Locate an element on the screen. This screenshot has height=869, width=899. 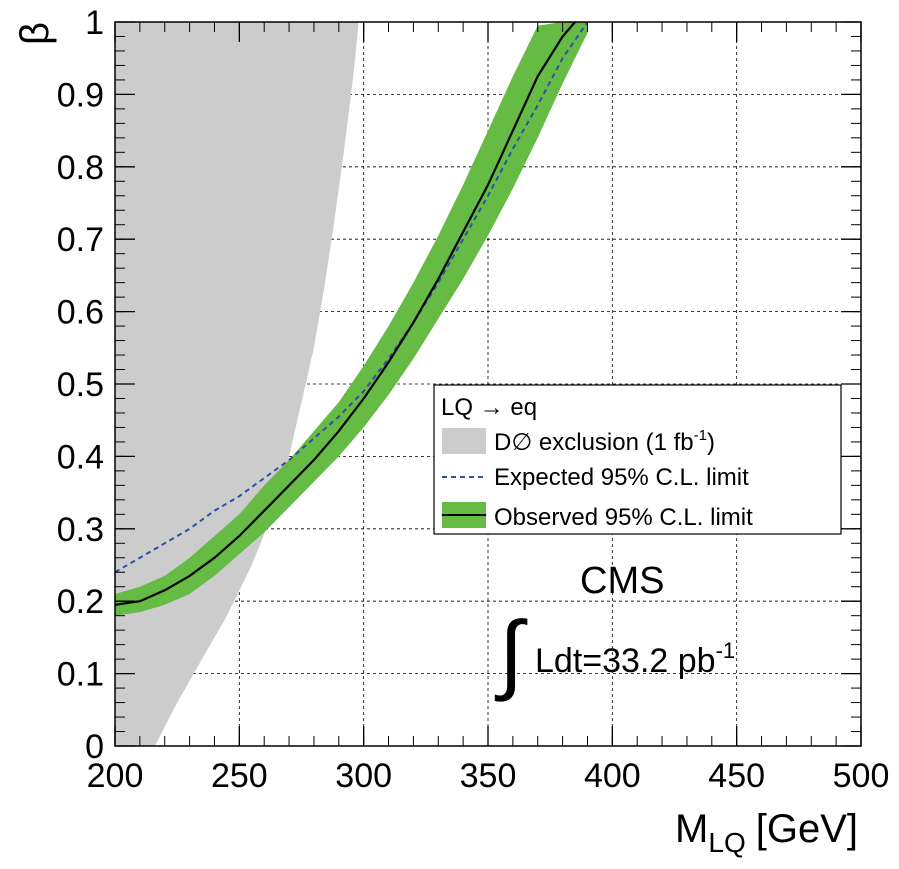
y-axis-title: β is located at coordinates (35, 33).